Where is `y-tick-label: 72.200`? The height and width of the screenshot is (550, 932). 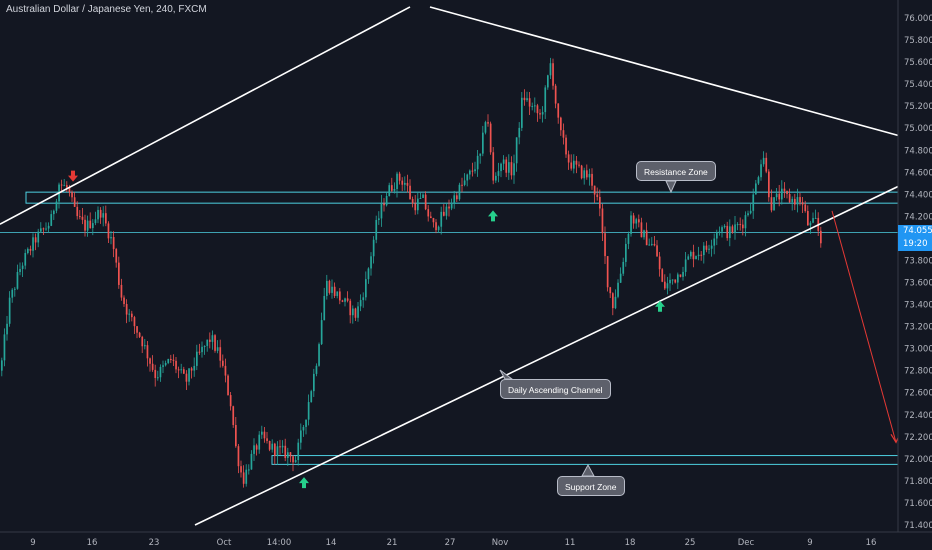 y-tick-label: 72.200 is located at coordinates (918, 438).